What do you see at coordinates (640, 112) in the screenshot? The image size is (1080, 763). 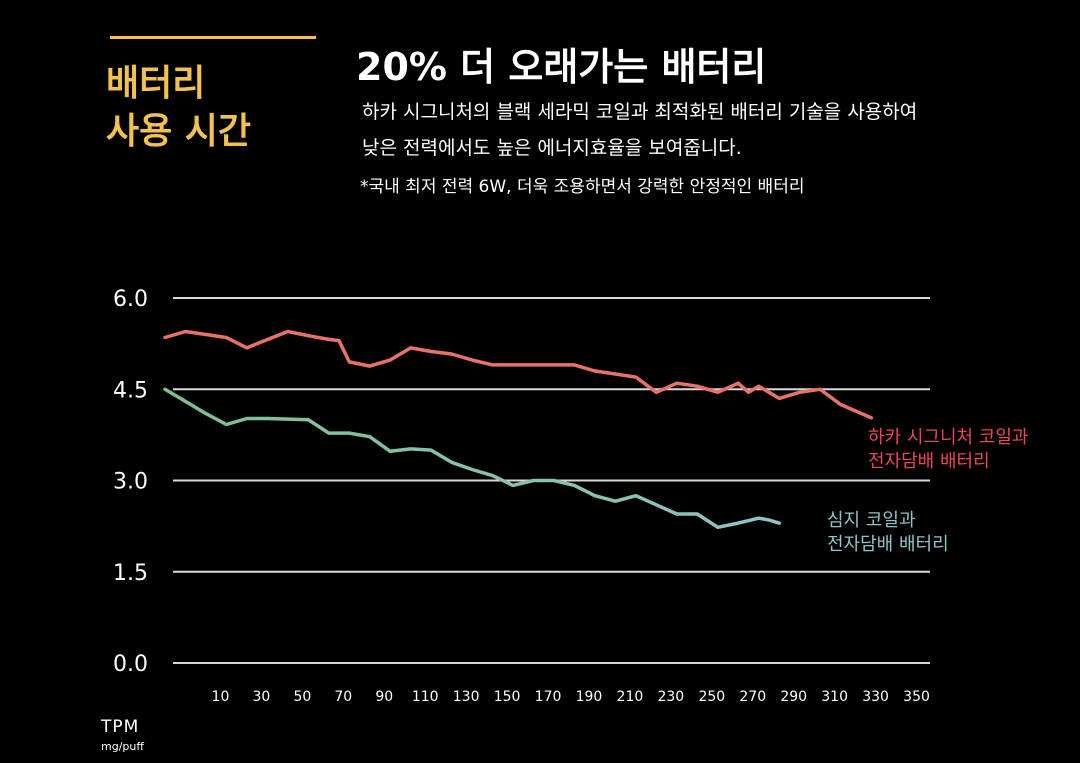 I see `description-line1: 하카 시그니처의 블랙 세라믹 코일과 최적화된 배터리 기술을 사용하여` at bounding box center [640, 112].